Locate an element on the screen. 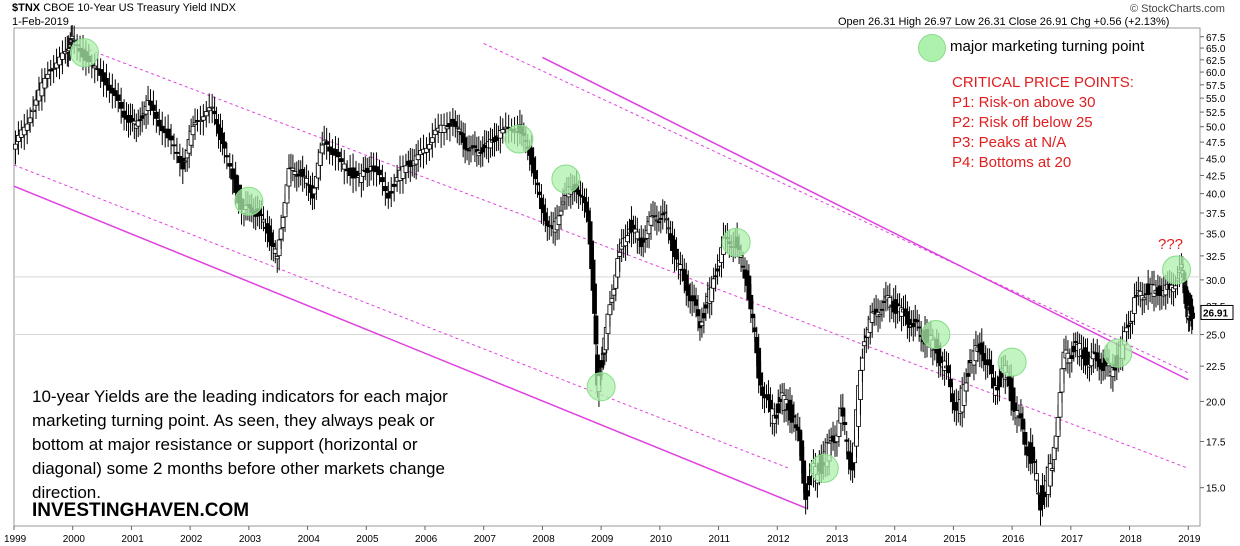  x-tick-label: 2001 is located at coordinates (132, 539).